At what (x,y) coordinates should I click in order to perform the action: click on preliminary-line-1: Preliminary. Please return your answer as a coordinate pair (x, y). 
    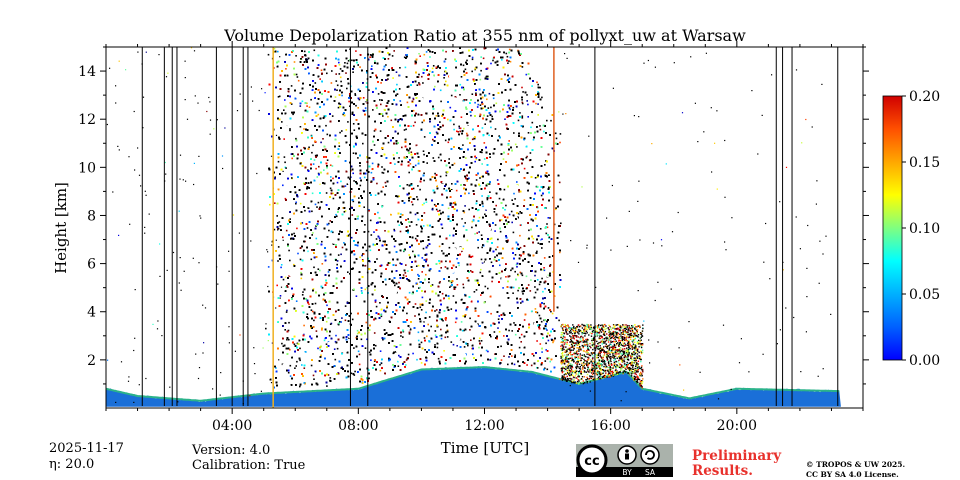
    Looking at the image, I should click on (736, 456).